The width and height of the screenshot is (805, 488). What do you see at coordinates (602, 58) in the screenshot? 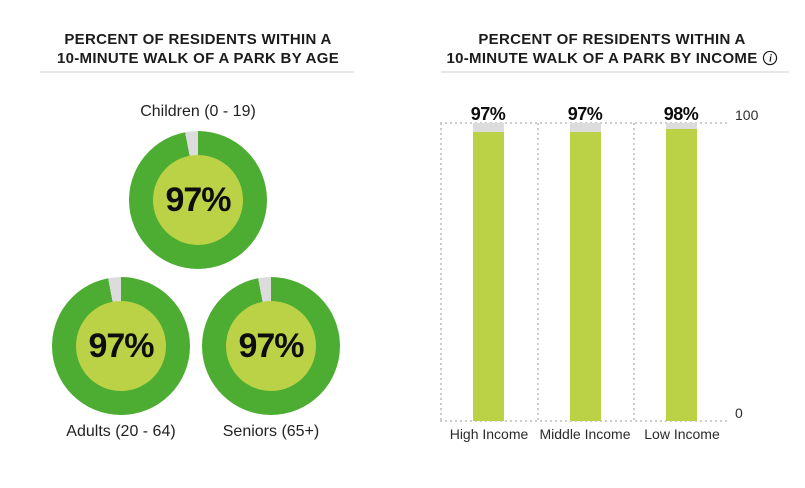
I see `income-title-line2: 10-MINUTE WALK OF A PARK BY INCOME` at bounding box center [602, 58].